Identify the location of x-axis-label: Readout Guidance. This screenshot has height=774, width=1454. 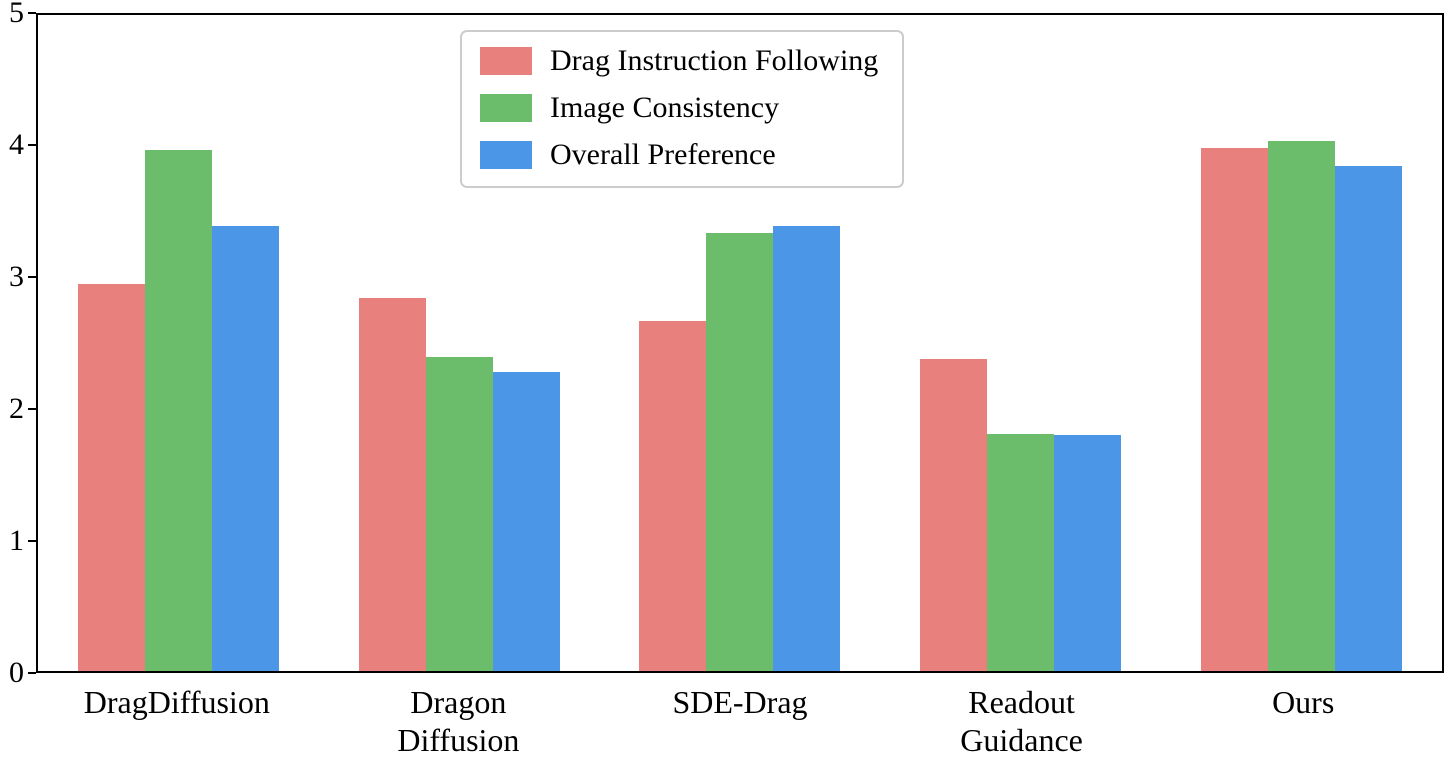
(1021, 721).